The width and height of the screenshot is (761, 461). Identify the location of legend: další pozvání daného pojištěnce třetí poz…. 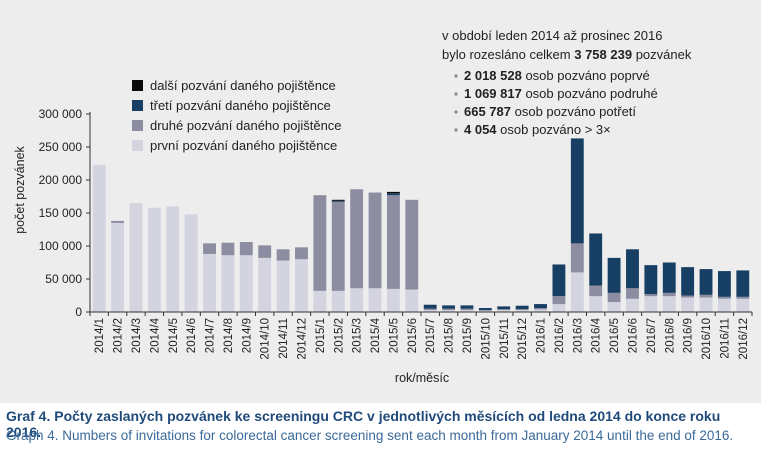
(237, 115).